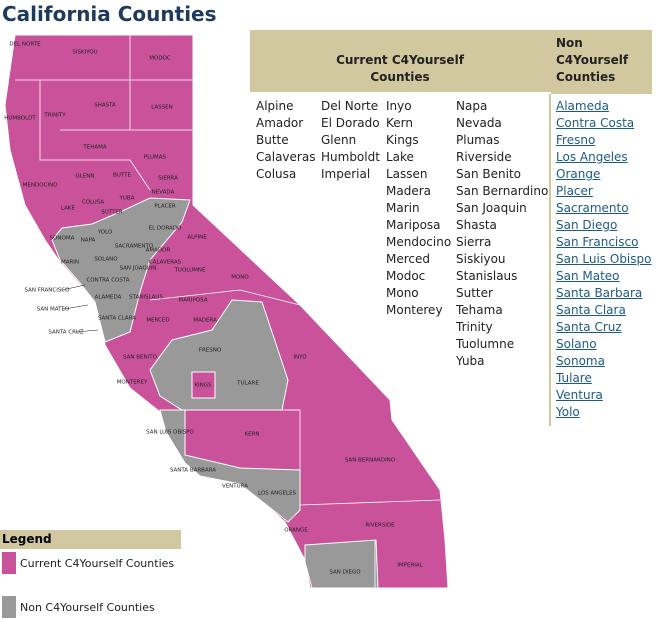 Image resolution: width=659 pixels, height=619 pixels. I want to click on county-label: BUTTE, so click(122, 176).